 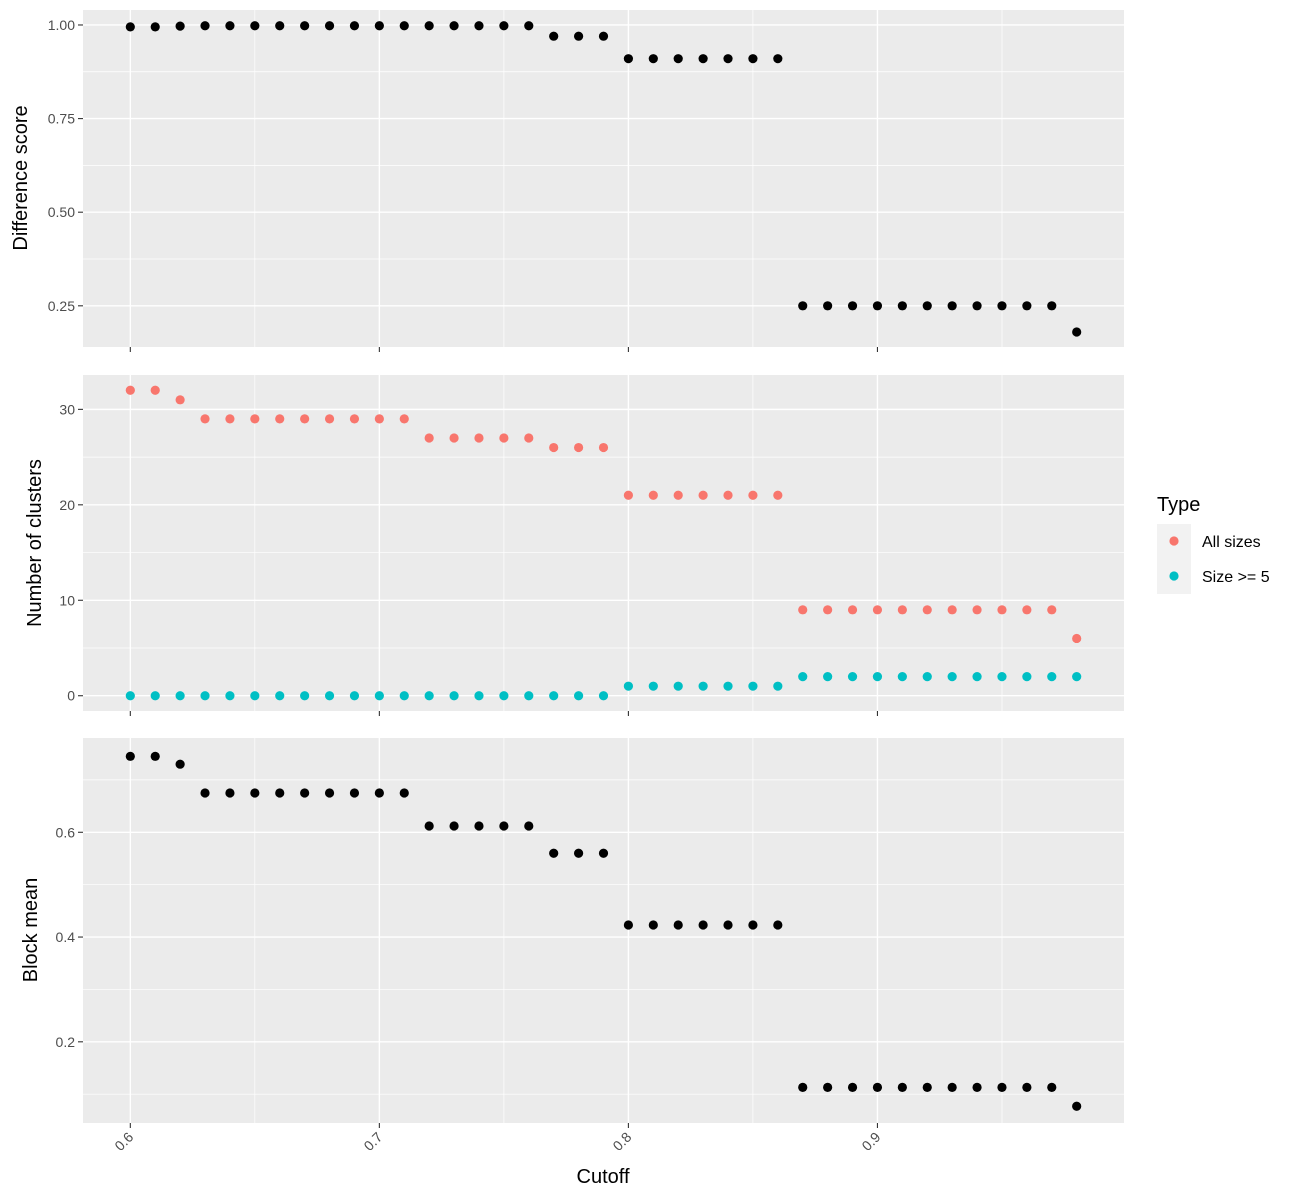 I want to click on legend-title: Type, so click(x=1178, y=505).